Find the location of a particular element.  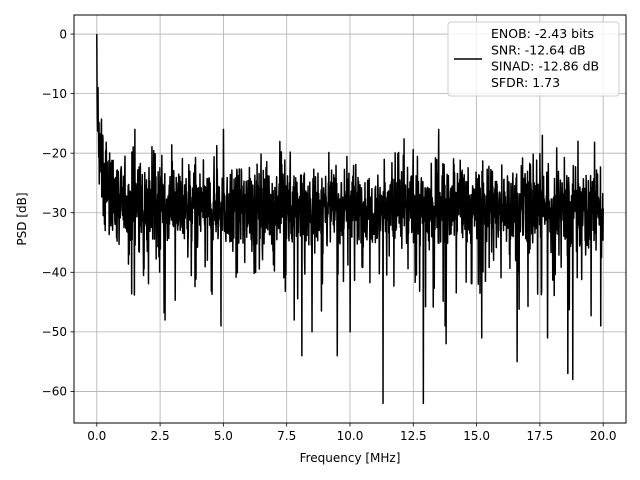

y-axis: 0 −10 −20 −30 −40 −50 −60 is located at coordinates (58, 213).